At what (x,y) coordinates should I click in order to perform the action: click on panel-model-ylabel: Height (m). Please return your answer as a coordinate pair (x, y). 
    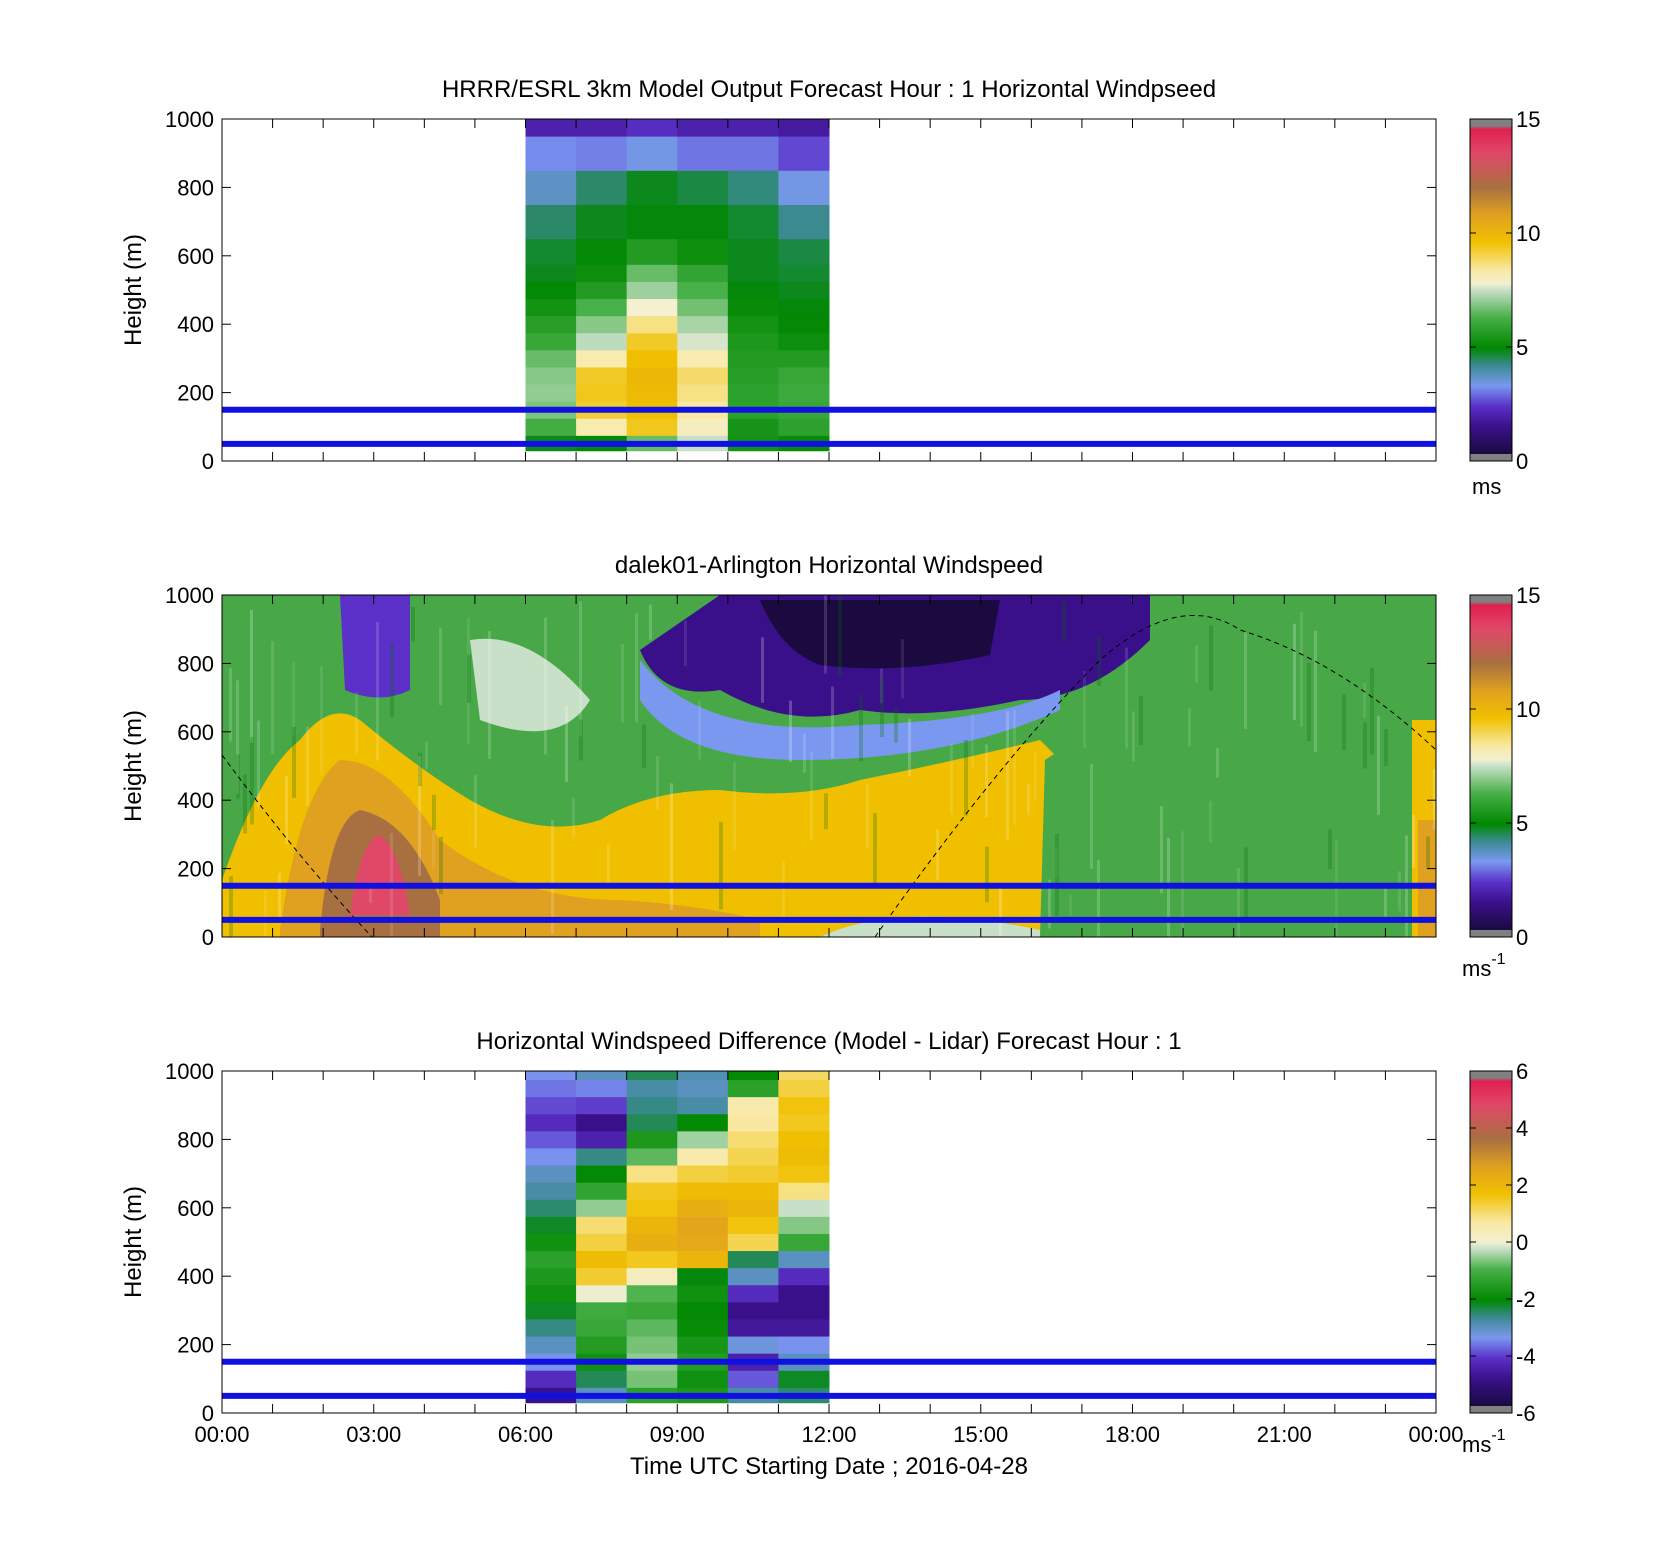
    Looking at the image, I should click on (133, 290).